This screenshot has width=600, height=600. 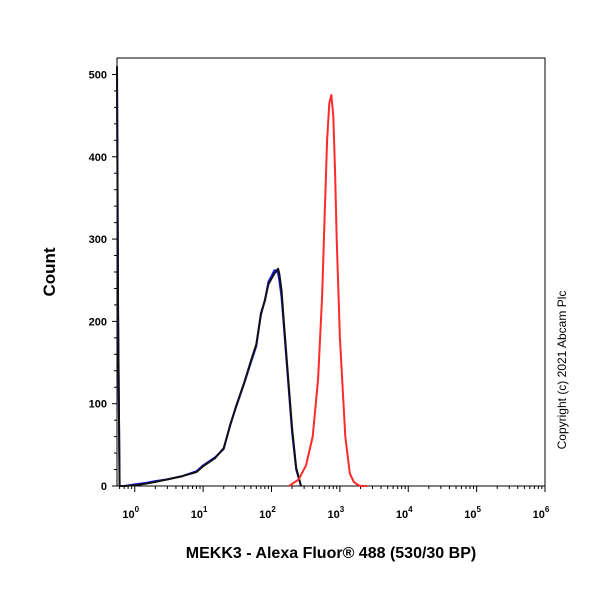 What do you see at coordinates (331, 553) in the screenshot?
I see `x-axis-title: MEKK3 - Alexa Fluor® 488 (530/30 BP)` at bounding box center [331, 553].